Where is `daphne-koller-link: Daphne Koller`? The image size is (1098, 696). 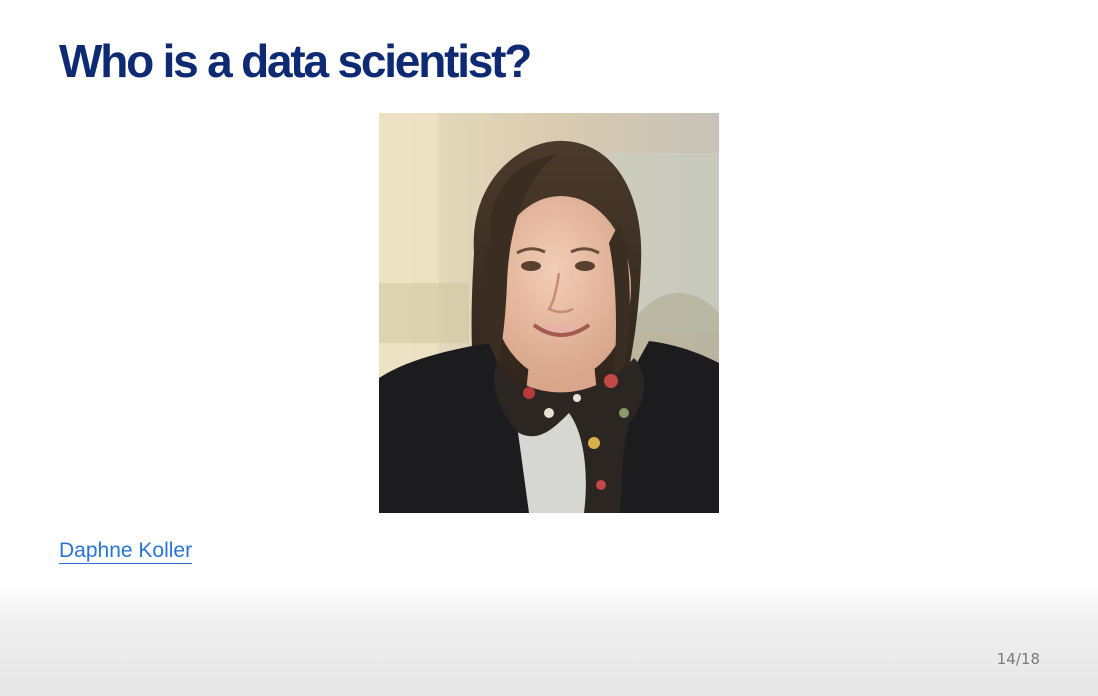
daphne-koller-link: Daphne Koller is located at coordinates (126, 551).